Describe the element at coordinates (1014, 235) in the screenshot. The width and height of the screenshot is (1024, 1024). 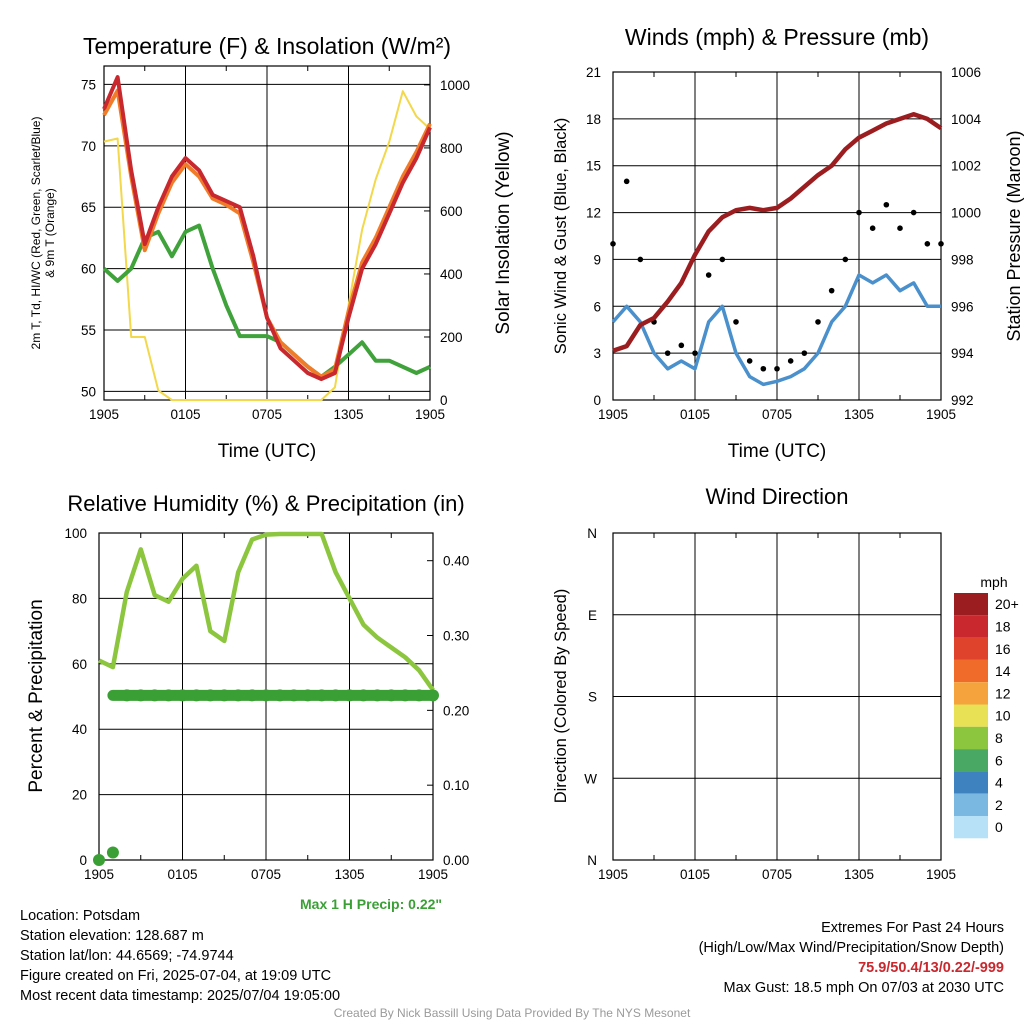
I see `y2-axis-label: Station Pressure (Maroon)` at that location.